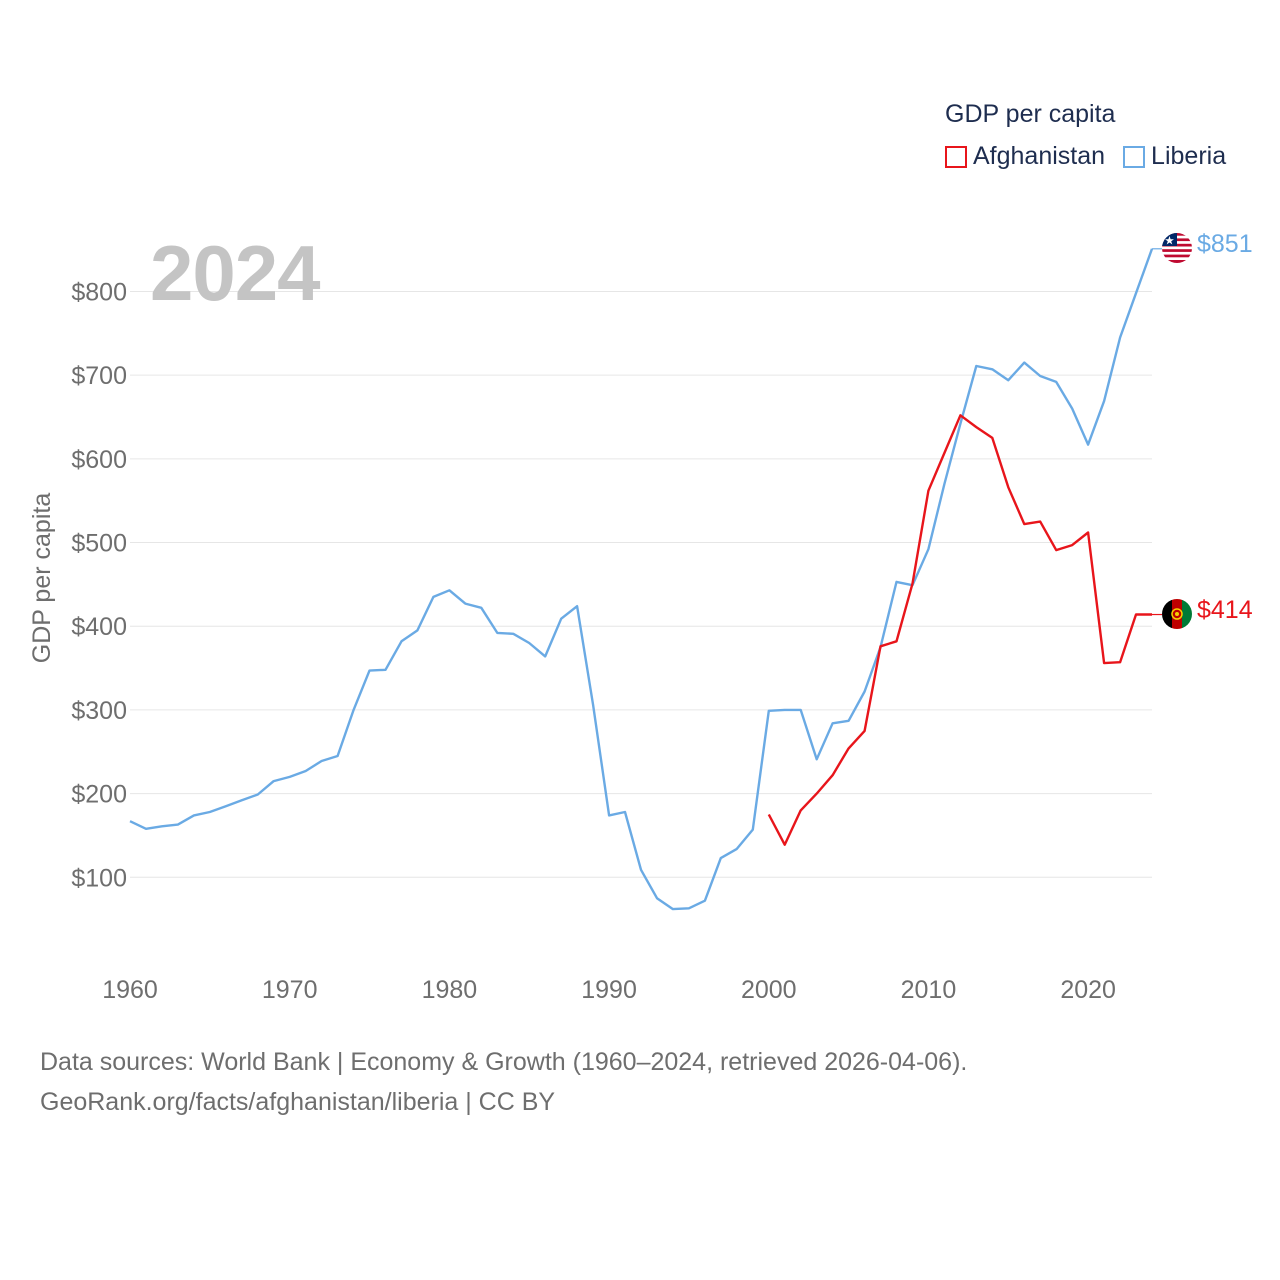 This screenshot has width=1280, height=1280. I want to click on x-tick-label: 2020, so click(1088, 990).